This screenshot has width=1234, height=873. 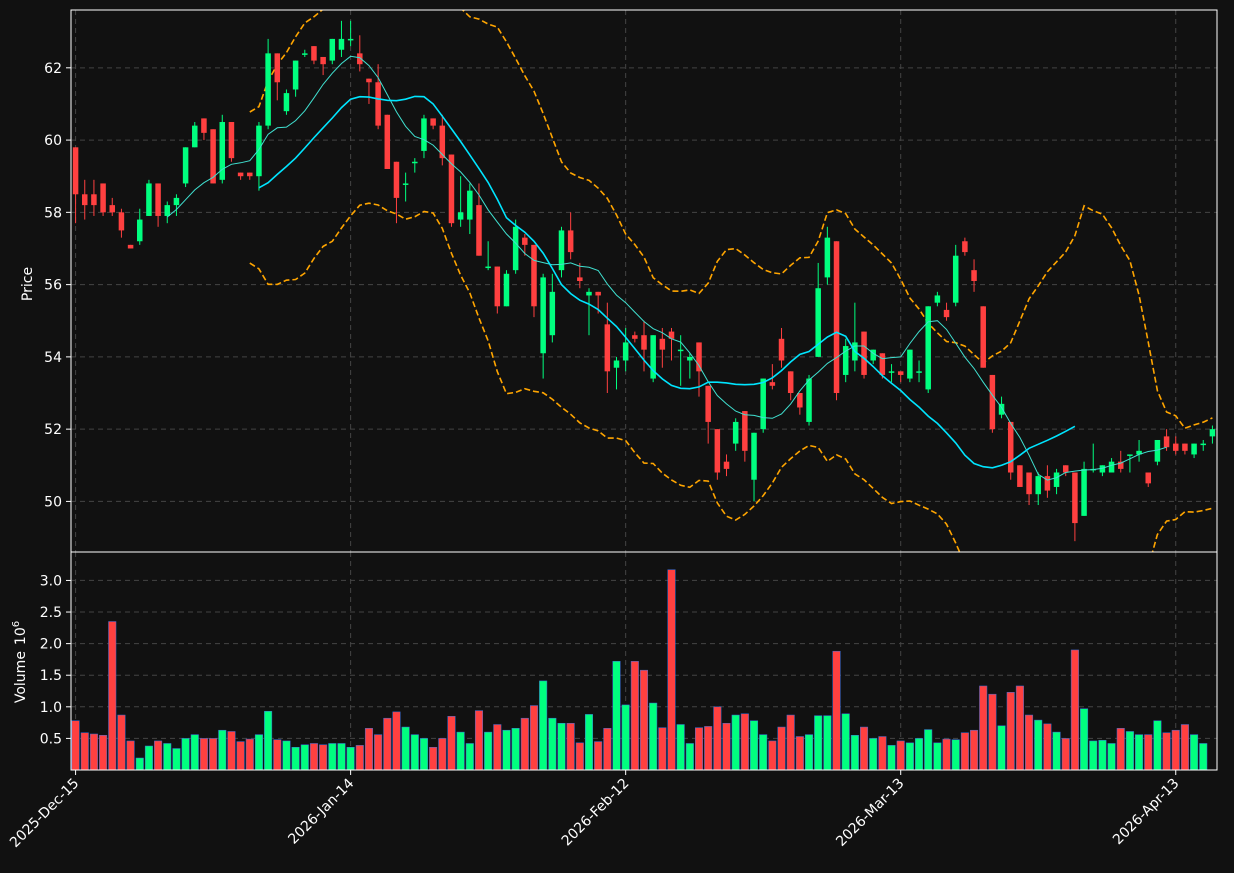 What do you see at coordinates (53, 213) in the screenshot?
I see `price-tick-label: 58` at bounding box center [53, 213].